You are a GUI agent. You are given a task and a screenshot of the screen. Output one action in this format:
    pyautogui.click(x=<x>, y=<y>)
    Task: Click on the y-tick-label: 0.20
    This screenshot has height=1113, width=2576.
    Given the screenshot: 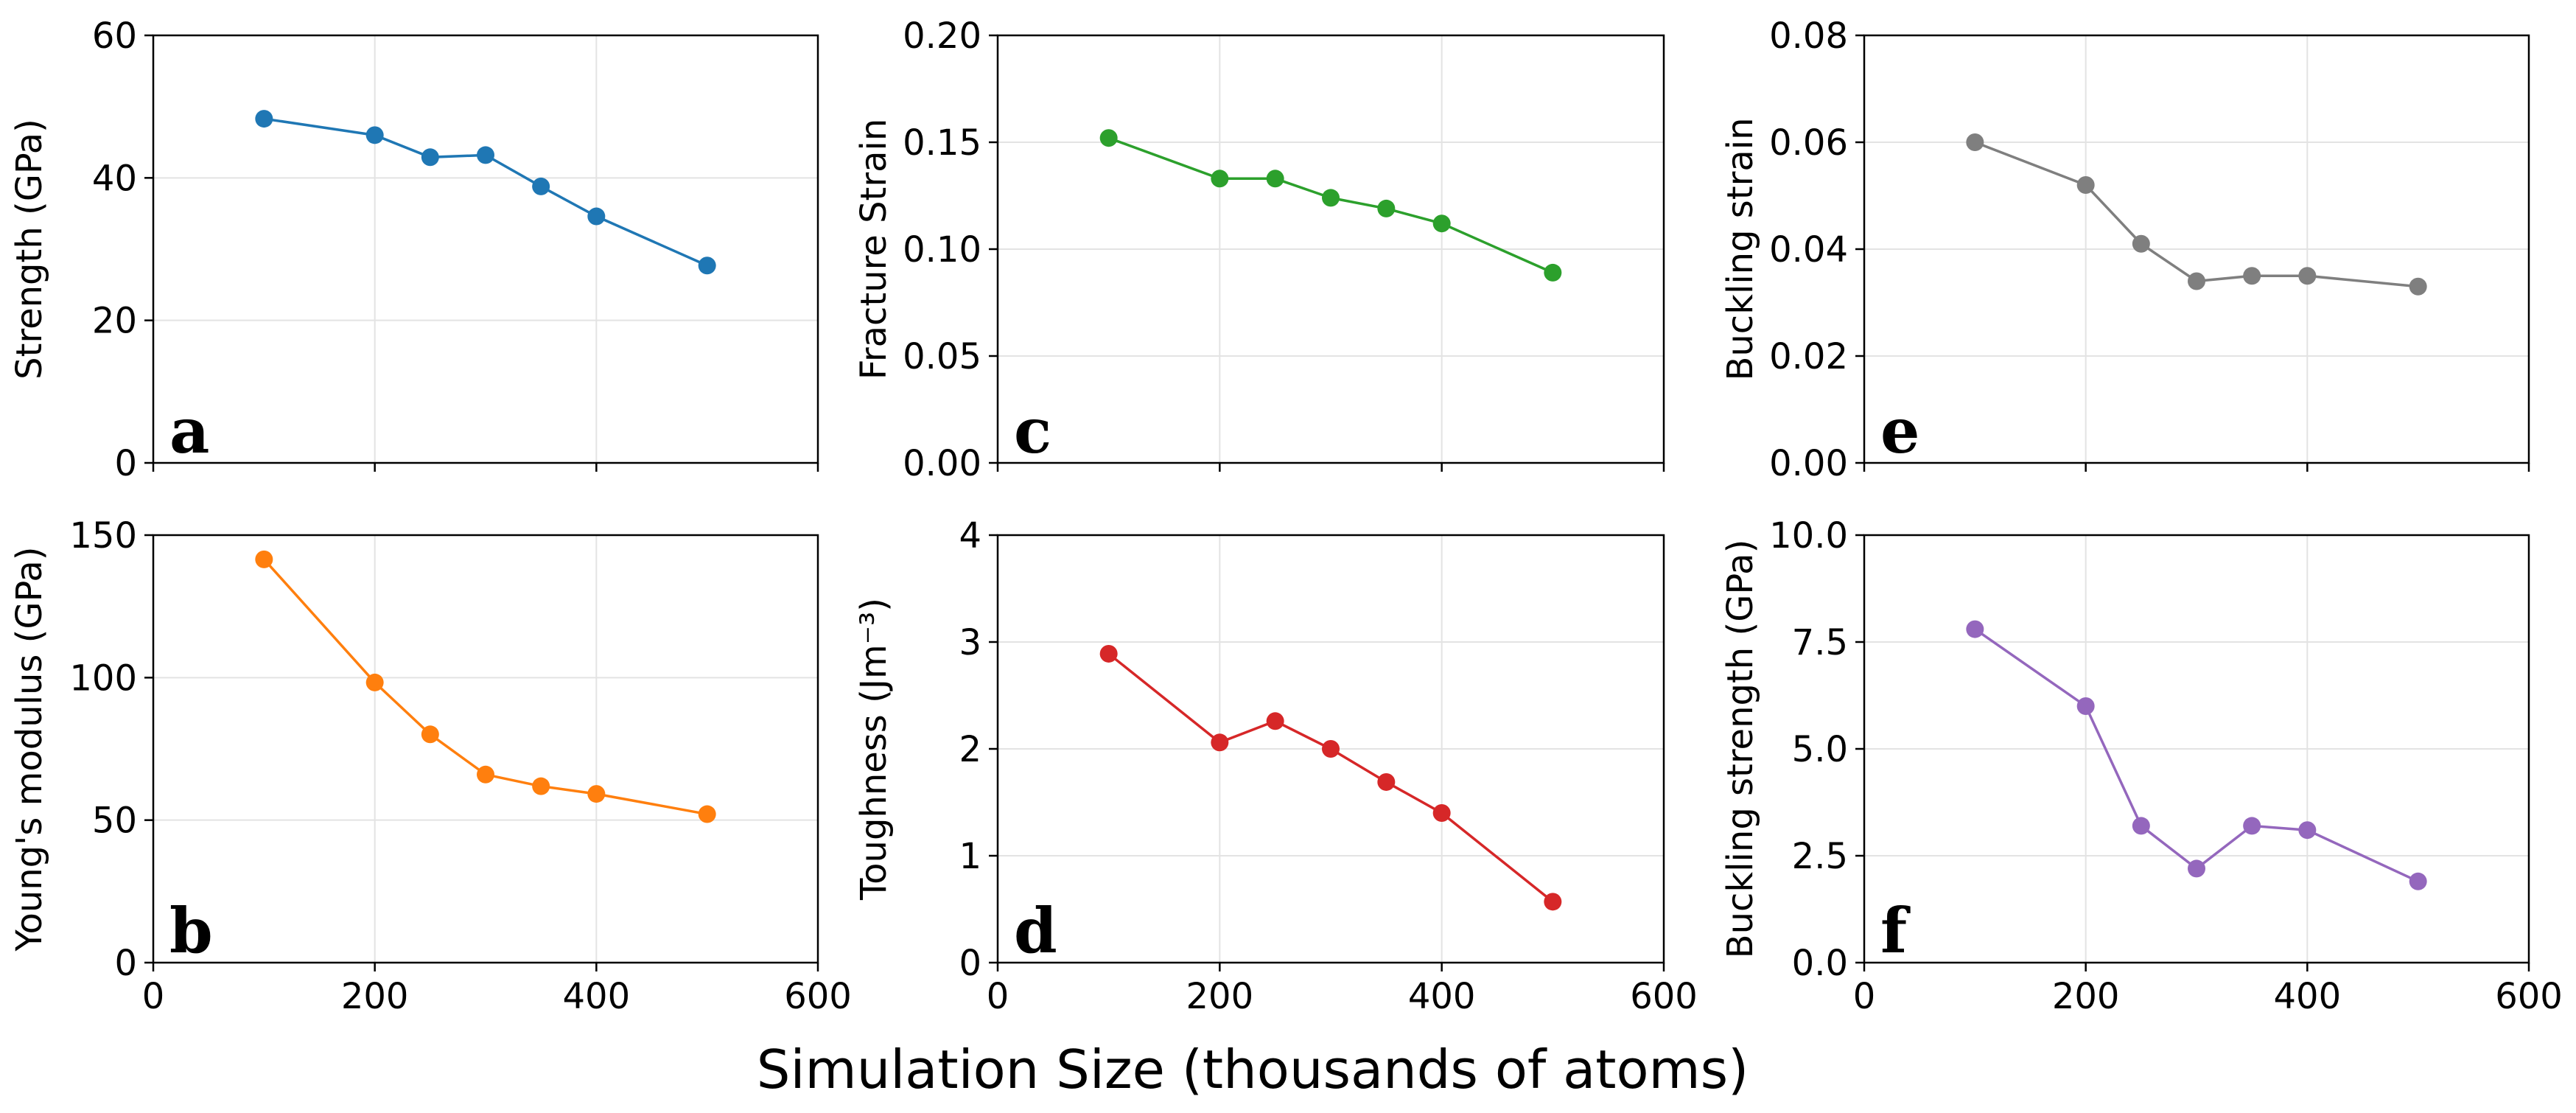 What is the action you would take?
    pyautogui.click(x=942, y=36)
    